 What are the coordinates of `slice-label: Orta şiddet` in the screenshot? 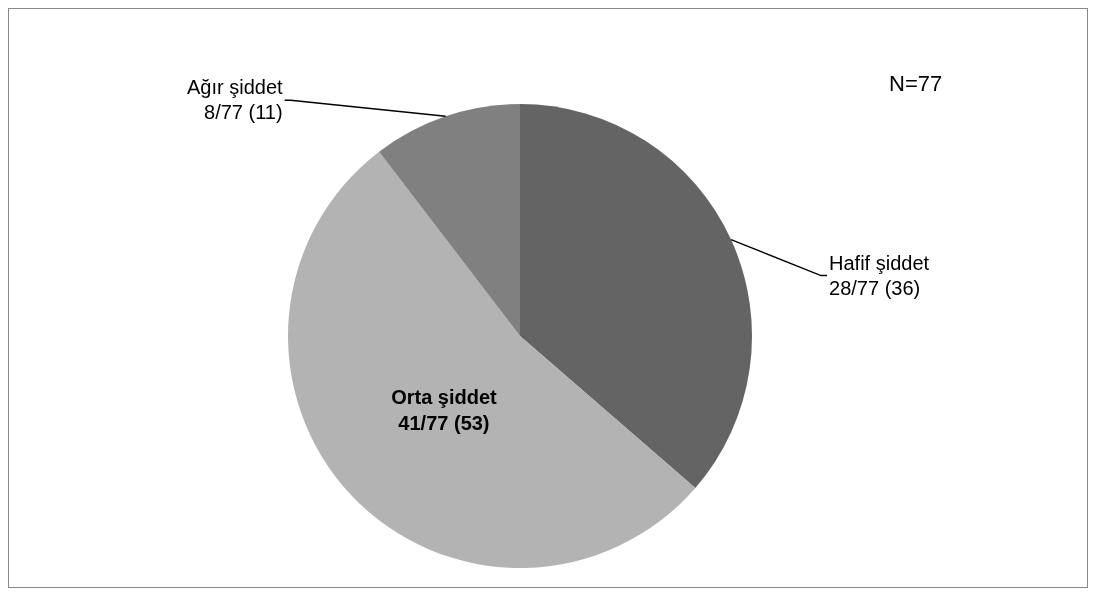 It's located at (444, 396).